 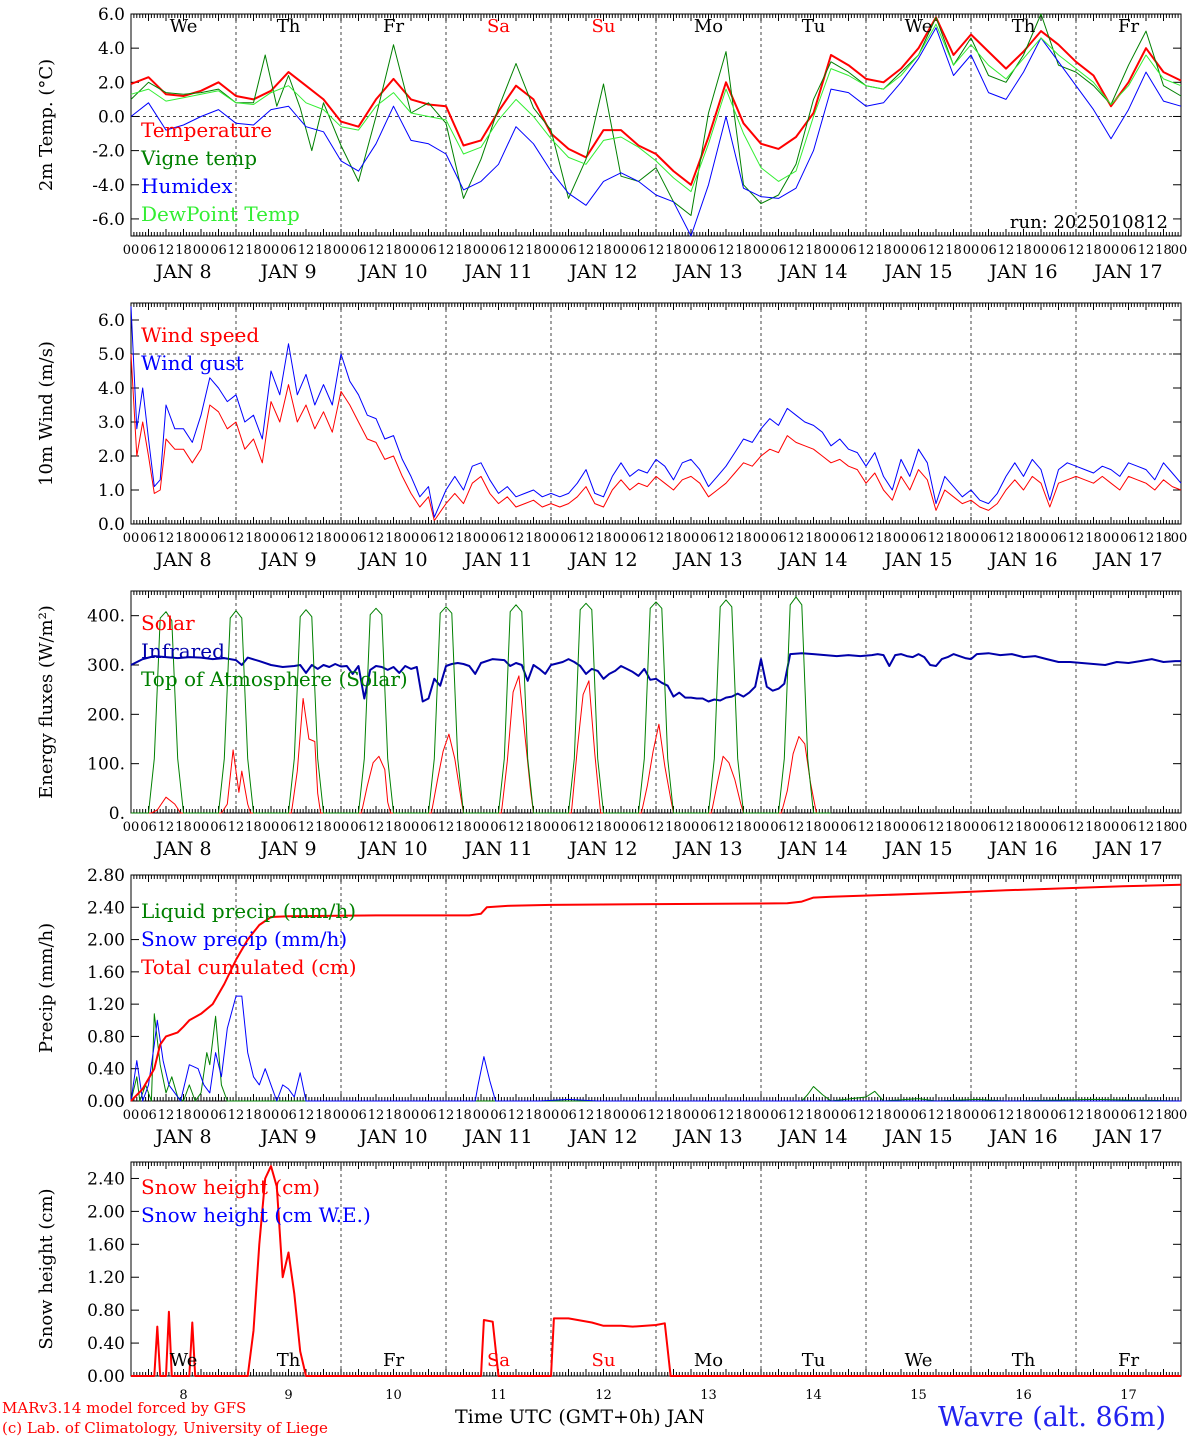 What do you see at coordinates (1022, 849) in the screenshot?
I see `date-label: JAN 16` at bounding box center [1022, 849].